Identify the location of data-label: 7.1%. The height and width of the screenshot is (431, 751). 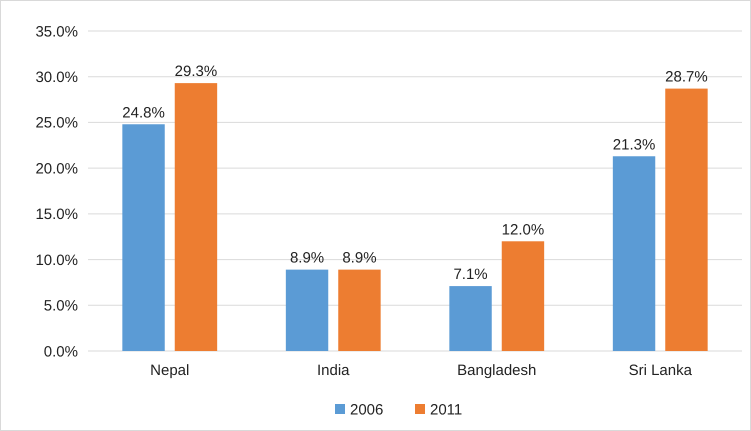
(470, 275).